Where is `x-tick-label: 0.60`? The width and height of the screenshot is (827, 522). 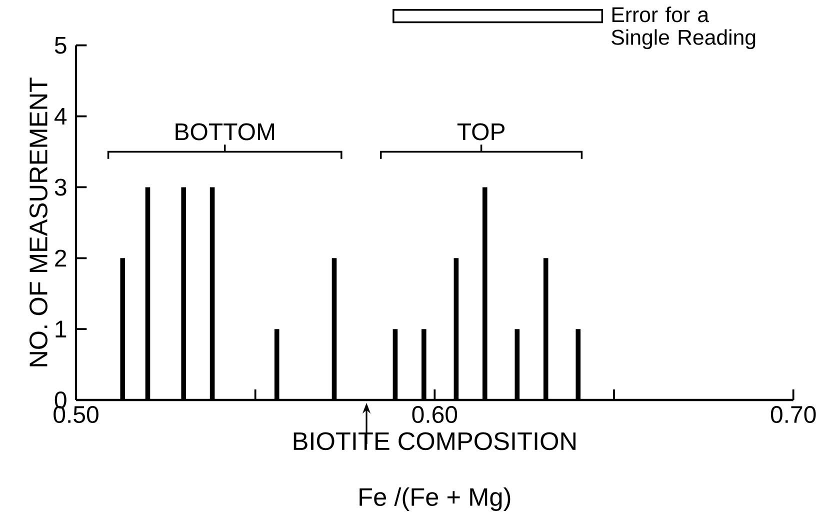 x-tick-label: 0.60 is located at coordinates (435, 415).